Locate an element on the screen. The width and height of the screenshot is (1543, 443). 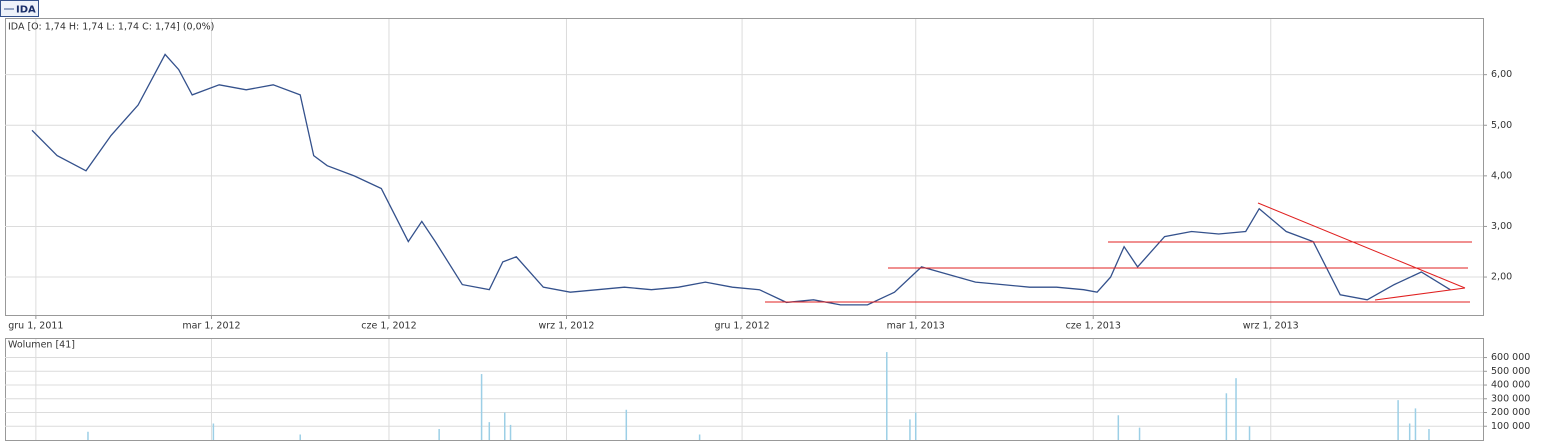
y-tick-label: 4,00 is located at coordinates (1501, 175).